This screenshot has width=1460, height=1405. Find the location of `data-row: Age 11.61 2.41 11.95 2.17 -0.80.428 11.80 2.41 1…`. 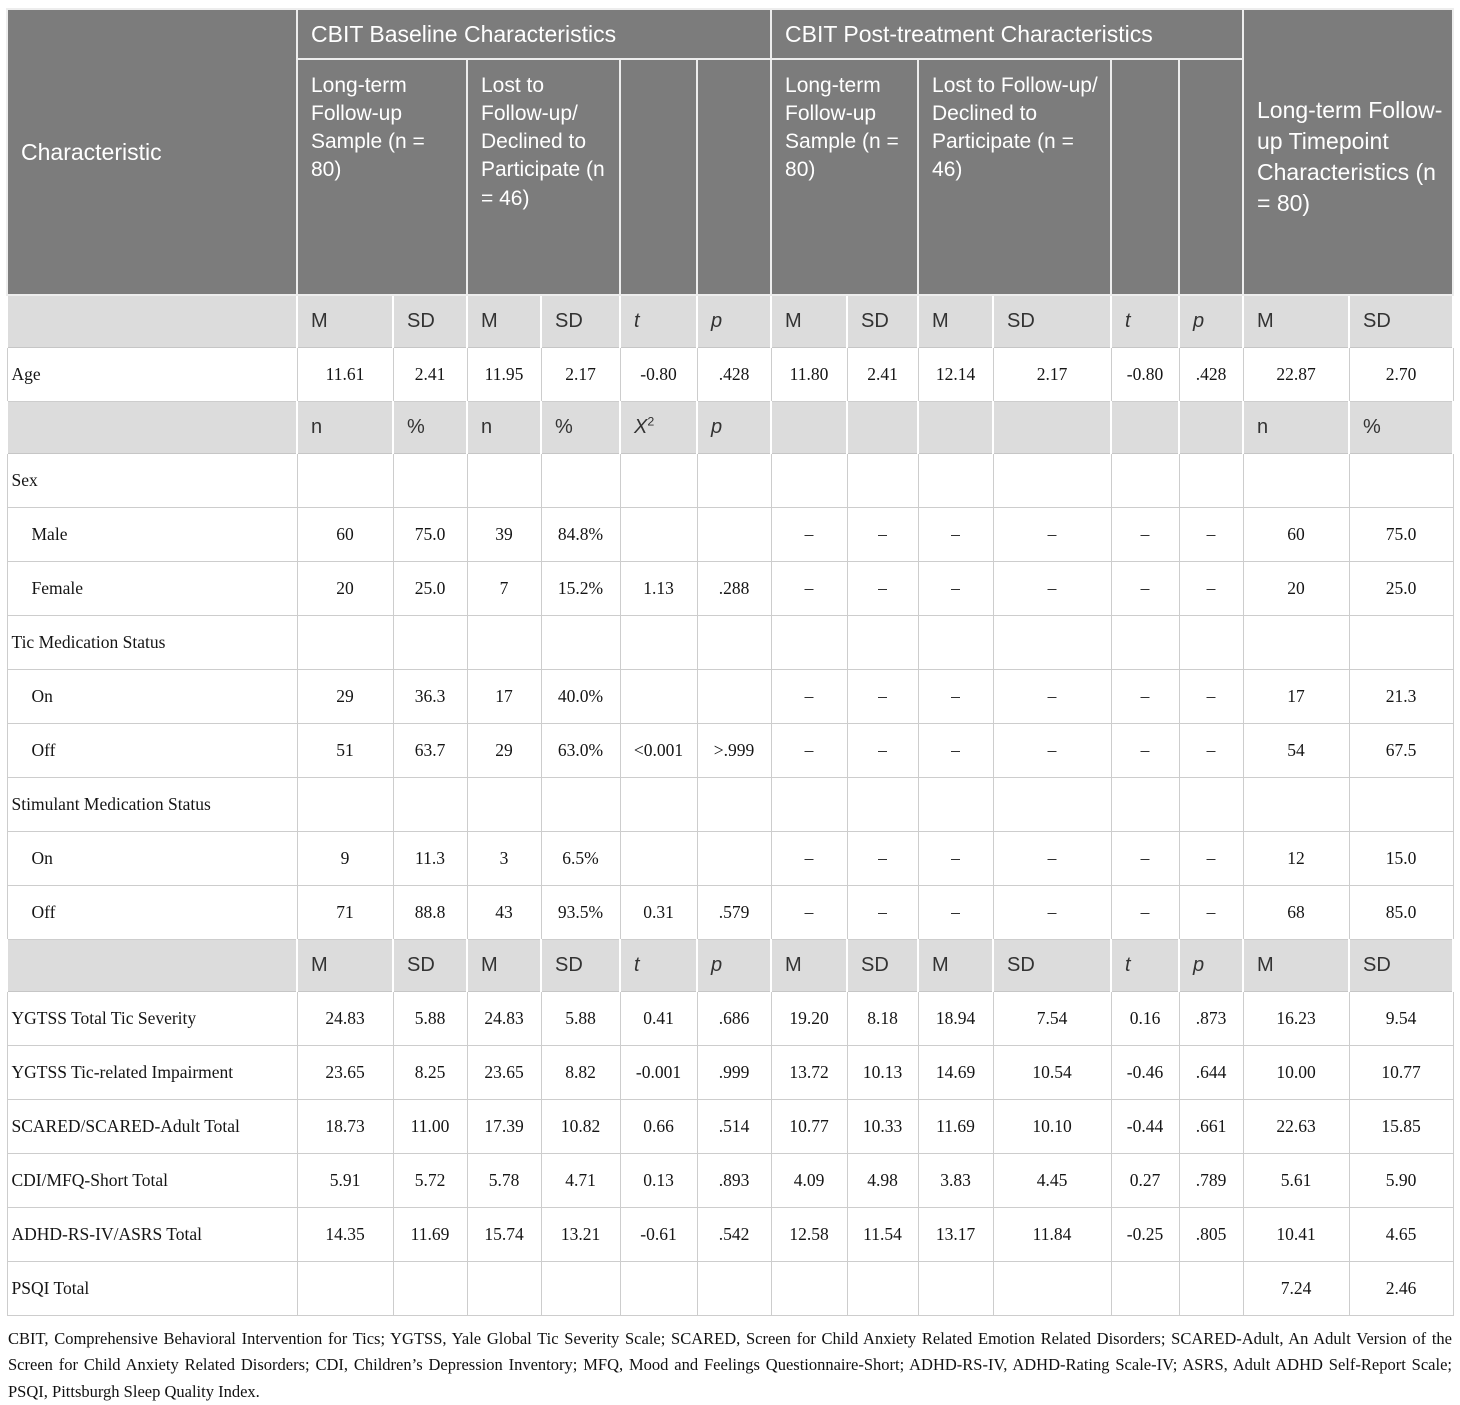

data-row: Age 11.61 2.41 11.95 2.17 -0.80.428 11.80 2.41 1… is located at coordinates (730, 374).